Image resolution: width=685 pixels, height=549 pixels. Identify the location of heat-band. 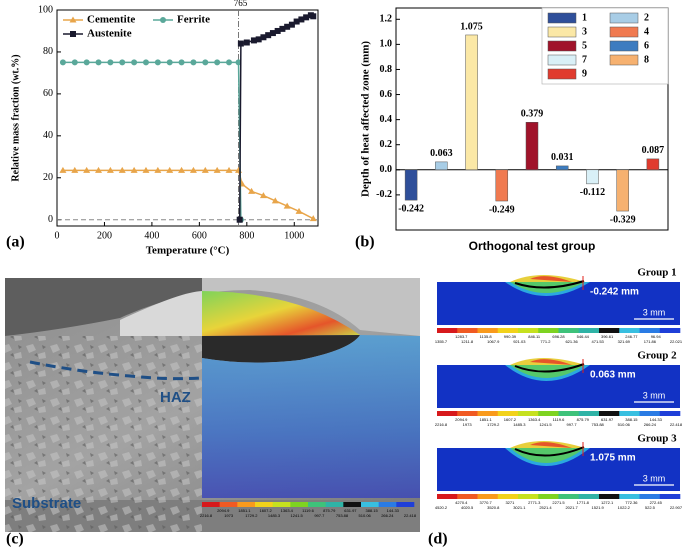
(549, 368).